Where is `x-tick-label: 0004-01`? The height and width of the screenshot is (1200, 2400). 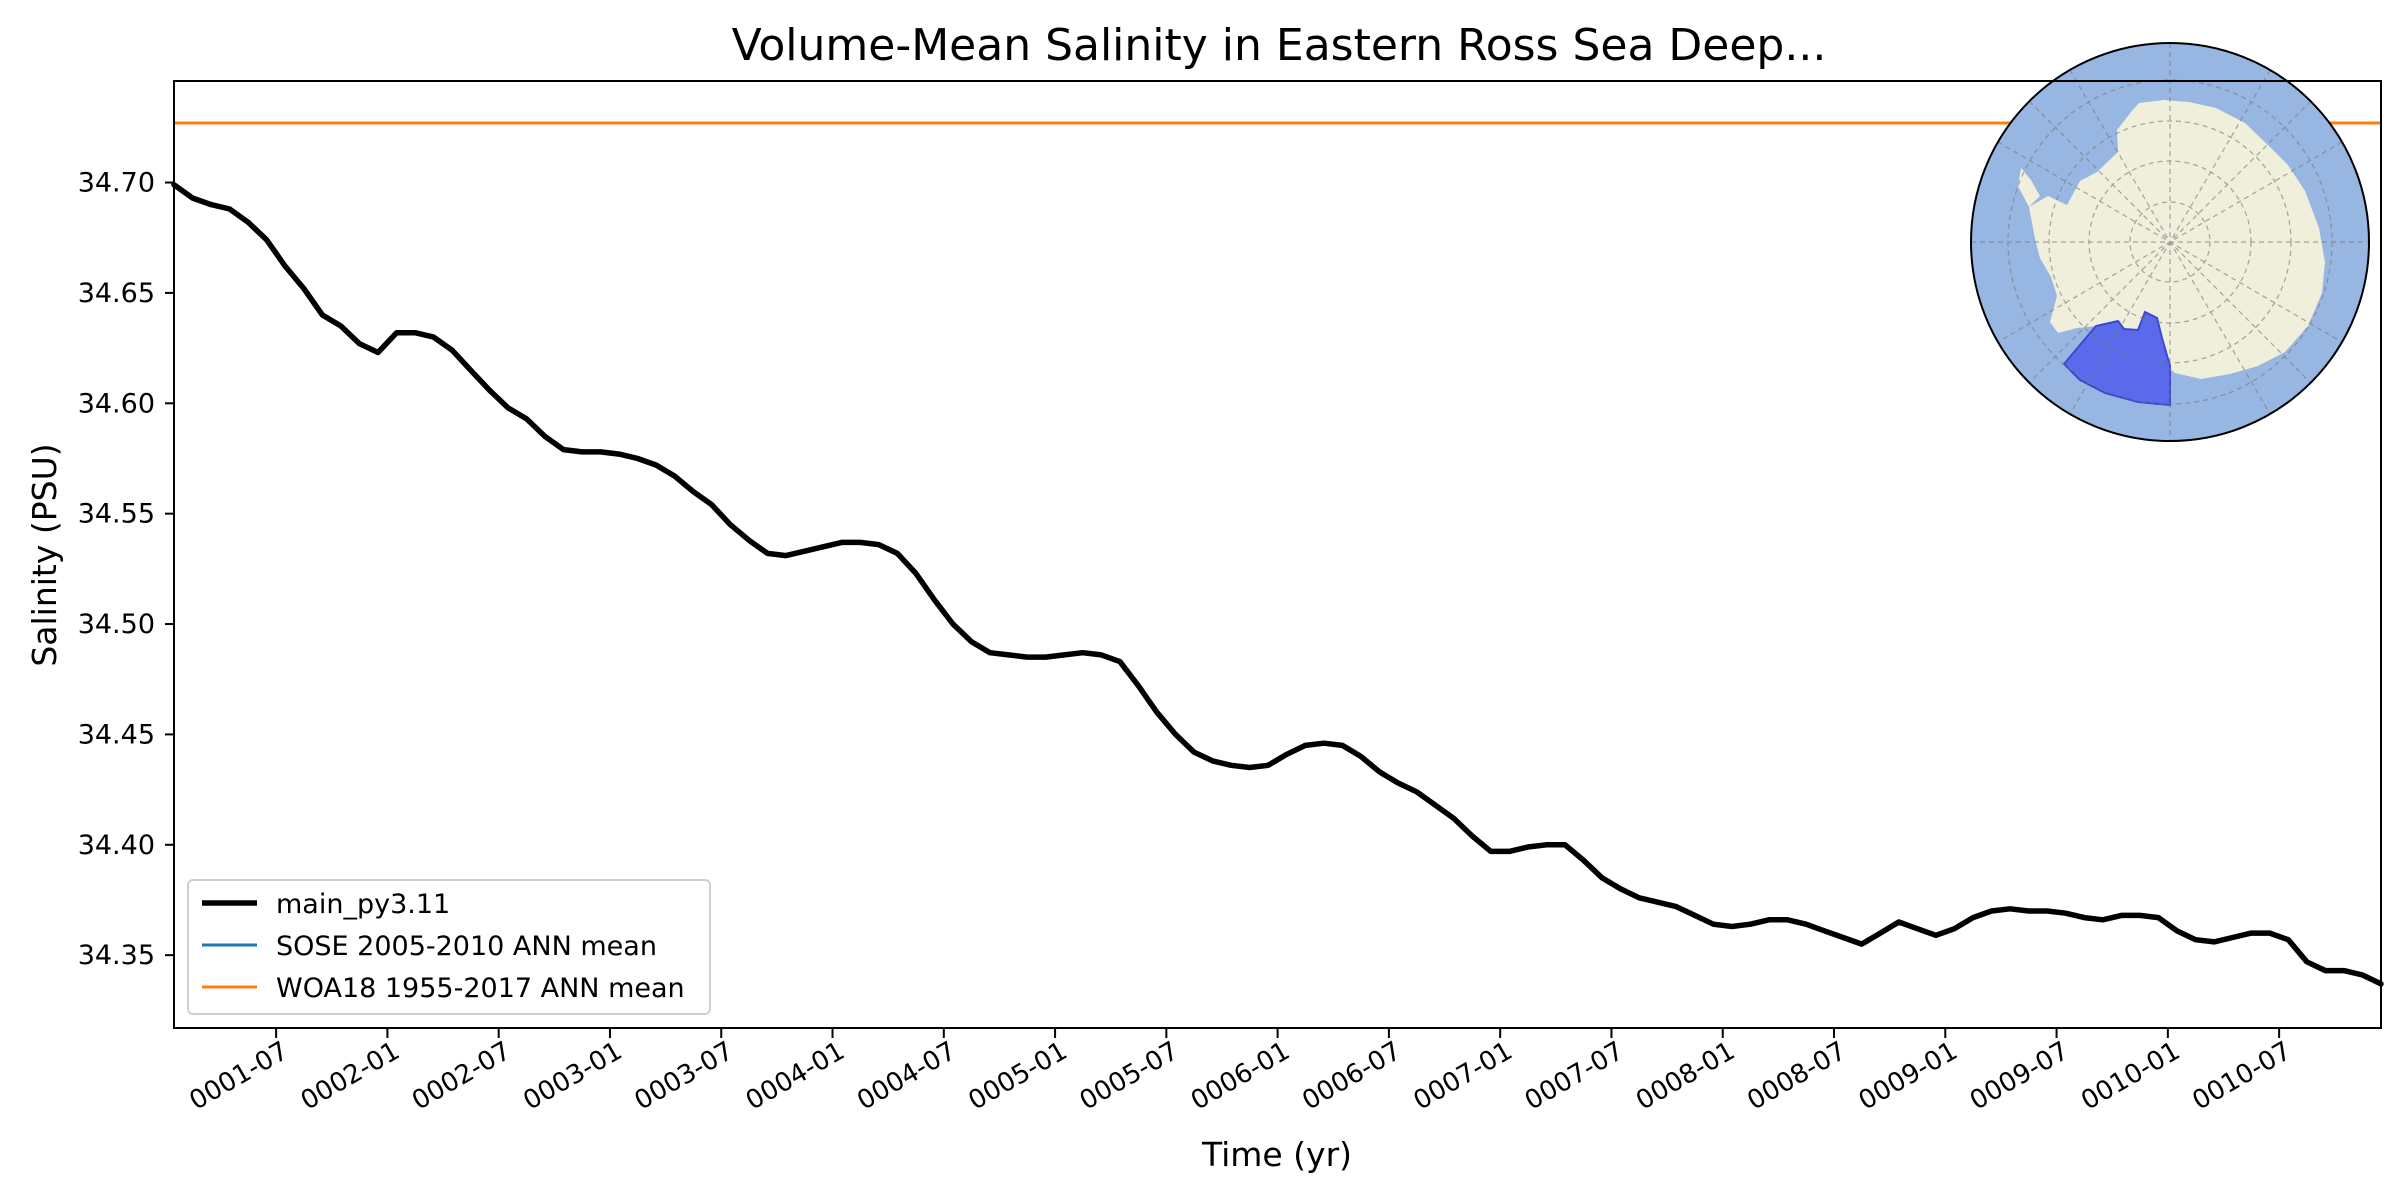 x-tick-label: 0004-01 is located at coordinates (795, 1076).